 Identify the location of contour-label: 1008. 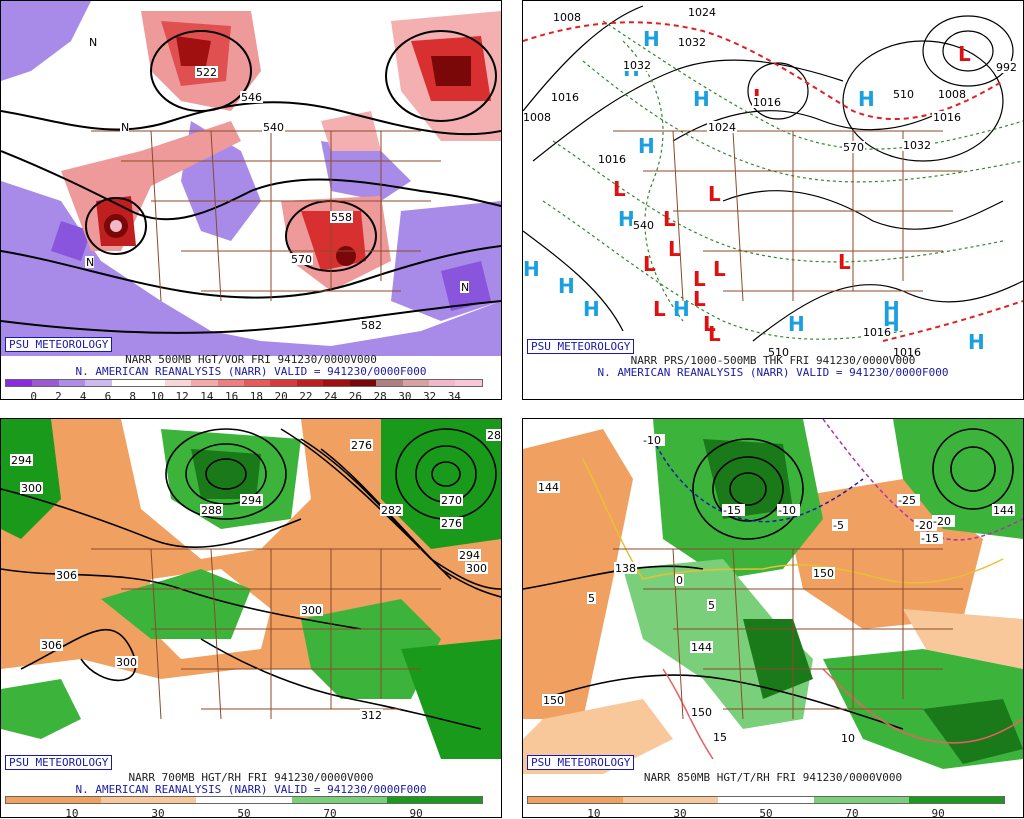
(952, 94).